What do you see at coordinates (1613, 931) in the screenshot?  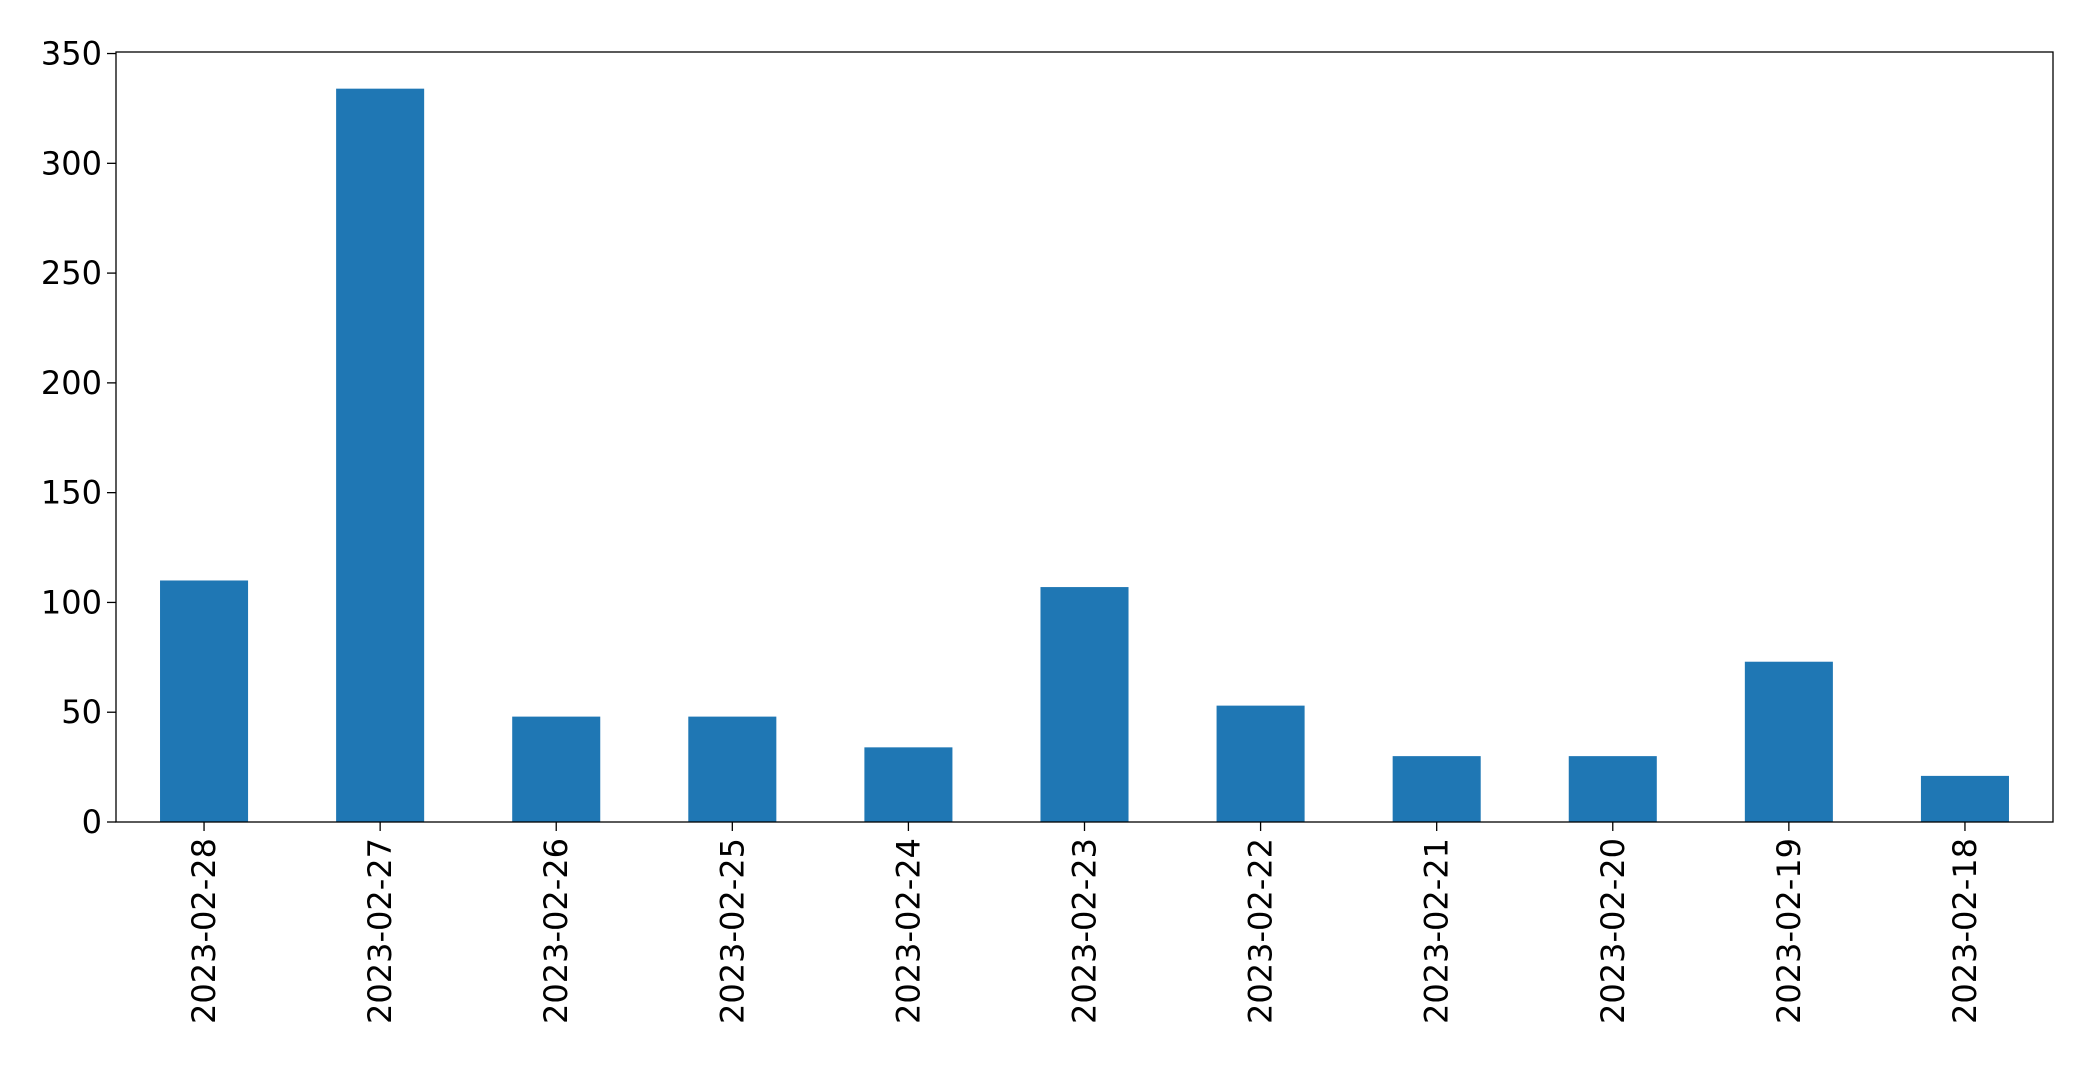 I see `x-tick-label: 2023-02-20` at bounding box center [1613, 931].